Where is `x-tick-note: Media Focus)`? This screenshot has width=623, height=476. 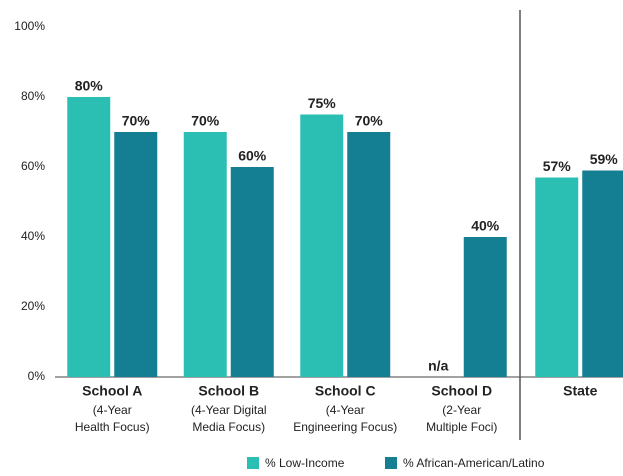
x-tick-note: Media Focus) is located at coordinates (228, 427).